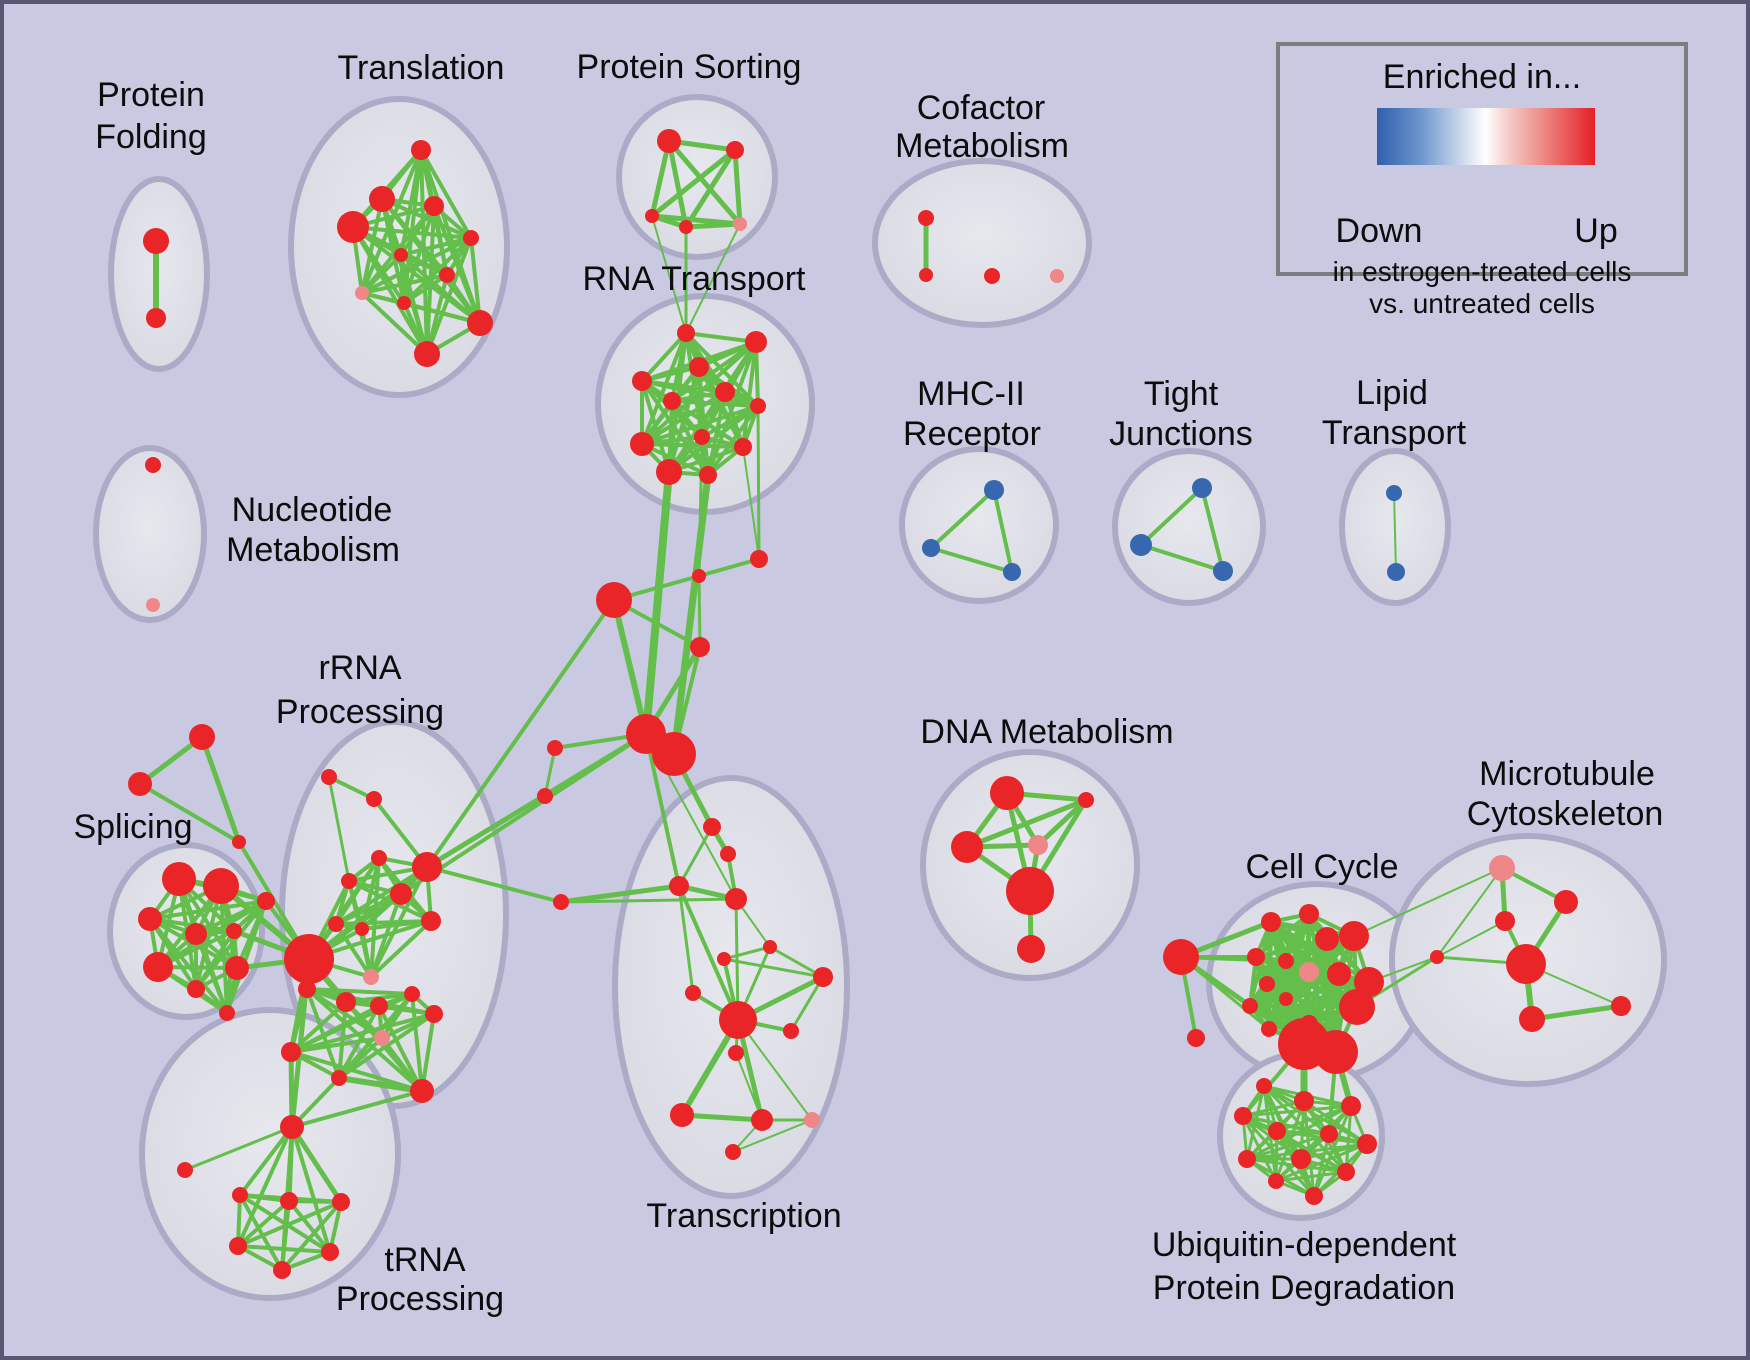 This screenshot has height=1360, width=1750. Describe the element at coordinates (1392, 393) in the screenshot. I see `lipid-label-line-0: Lipid` at that location.